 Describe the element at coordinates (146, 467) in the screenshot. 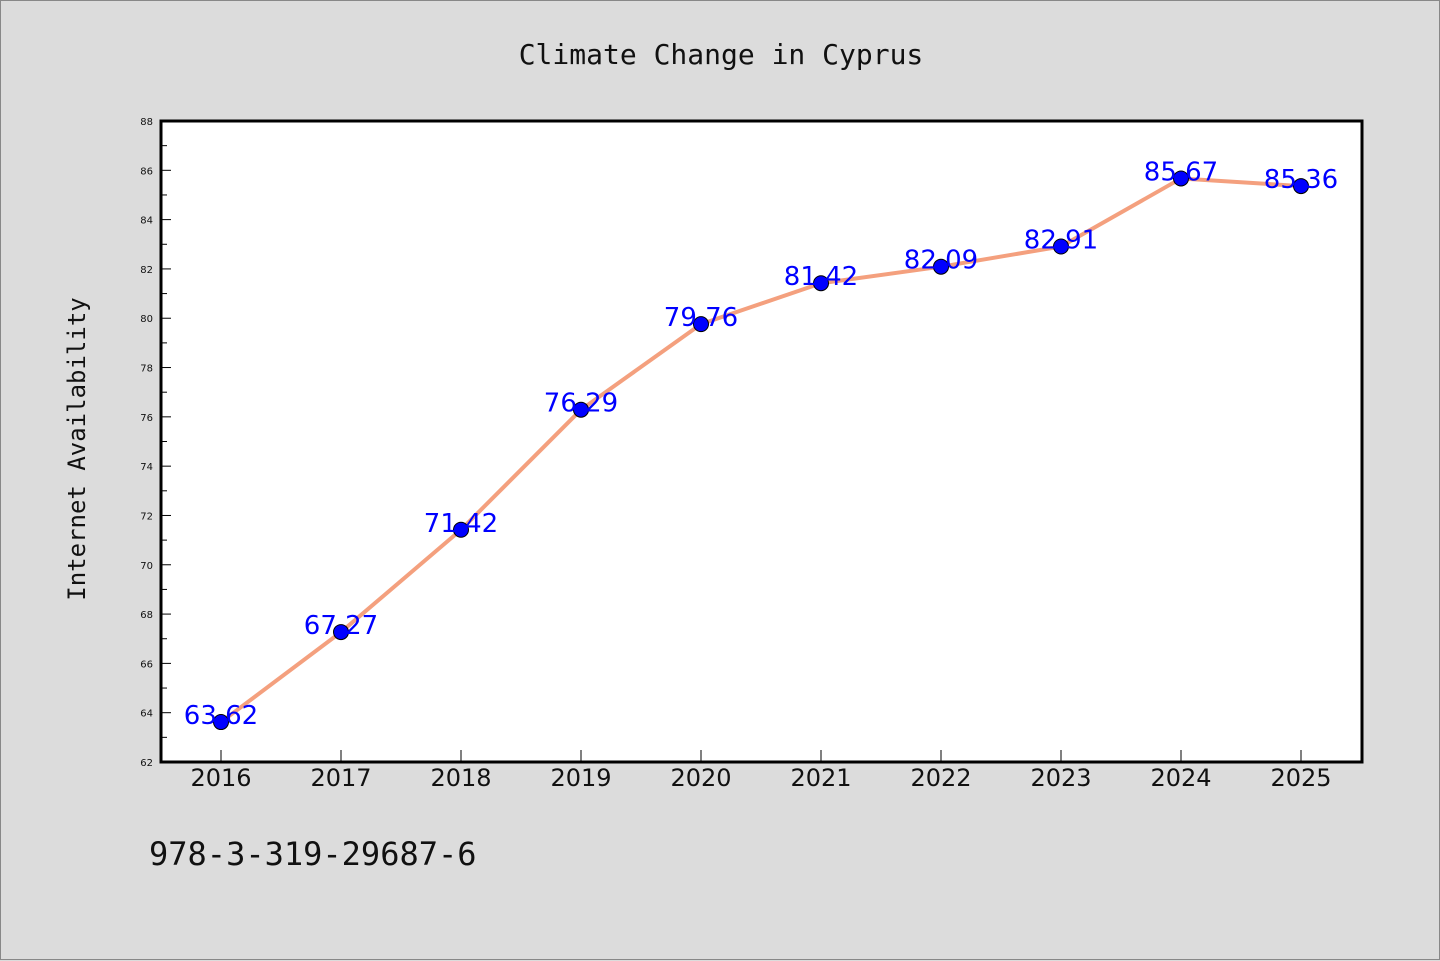

I see `y-tick-label: 74` at that location.